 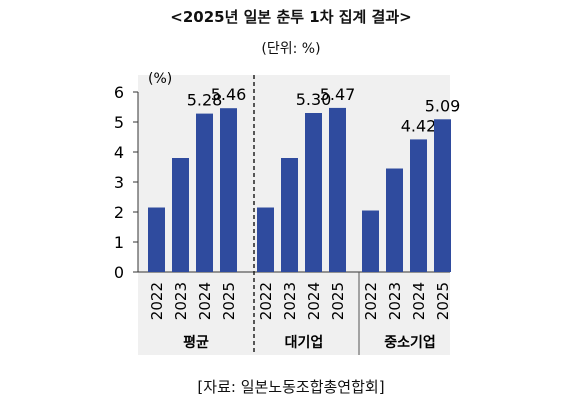 What do you see at coordinates (338, 94) in the screenshot?
I see `data-label: 5.47` at bounding box center [338, 94].